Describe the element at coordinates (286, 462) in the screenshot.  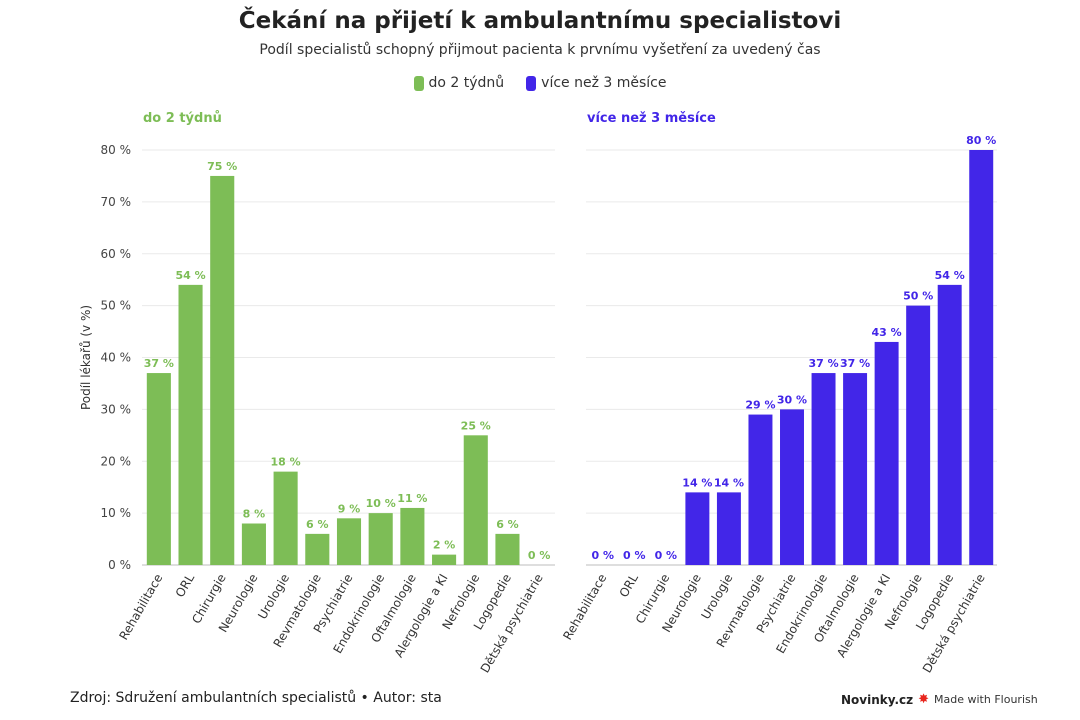
I see `bar-value-label: 18 %` at that location.